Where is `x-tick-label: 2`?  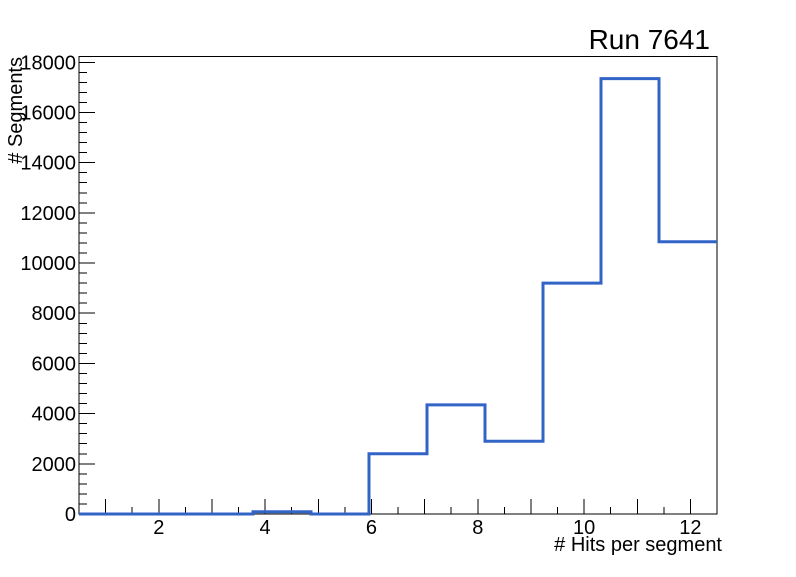 x-tick-label: 2 is located at coordinates (158, 528).